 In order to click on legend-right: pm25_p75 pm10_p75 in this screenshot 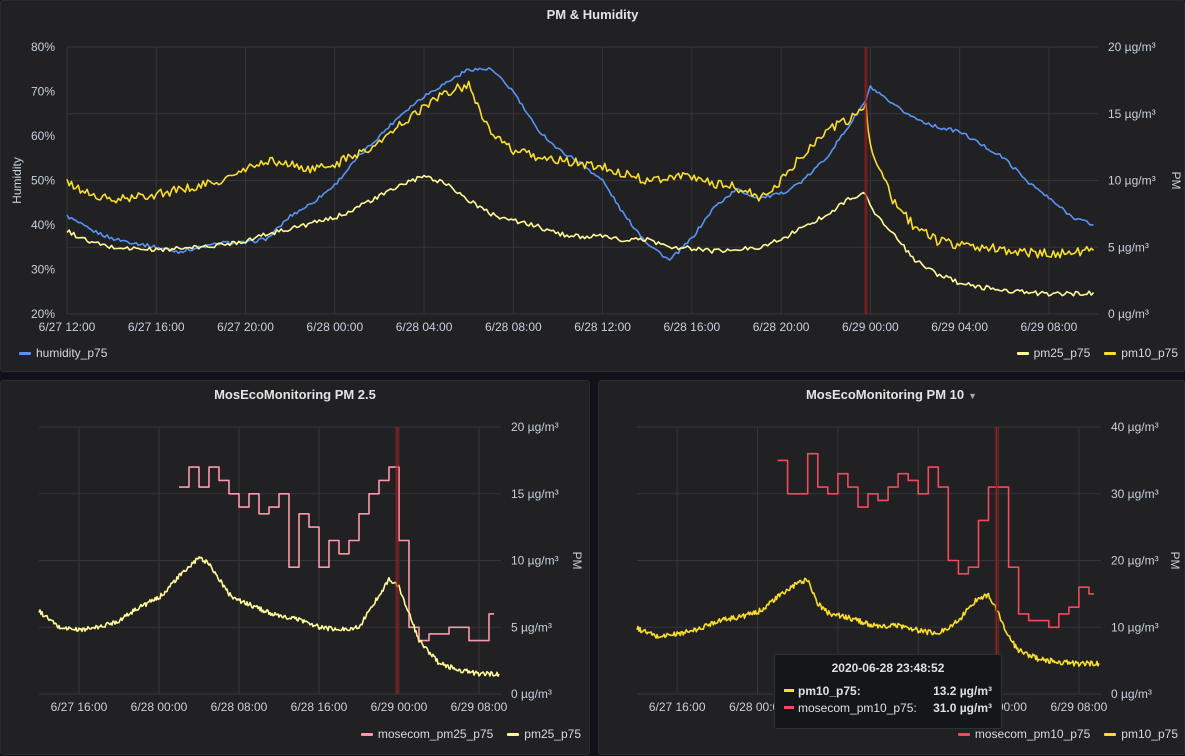, I will do `click(1097, 353)`.